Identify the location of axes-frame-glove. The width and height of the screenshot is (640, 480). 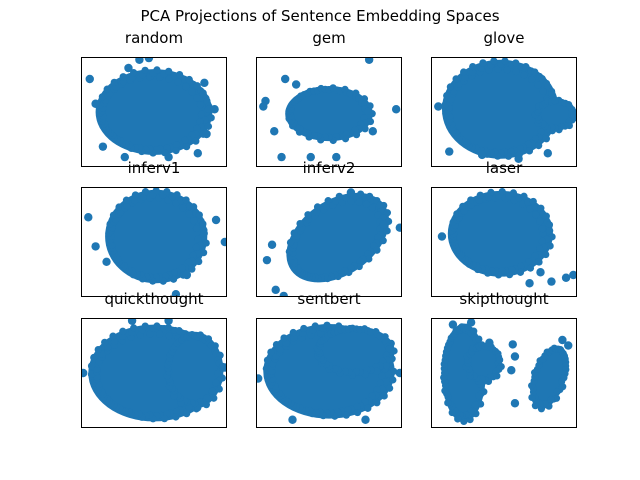
(504, 112).